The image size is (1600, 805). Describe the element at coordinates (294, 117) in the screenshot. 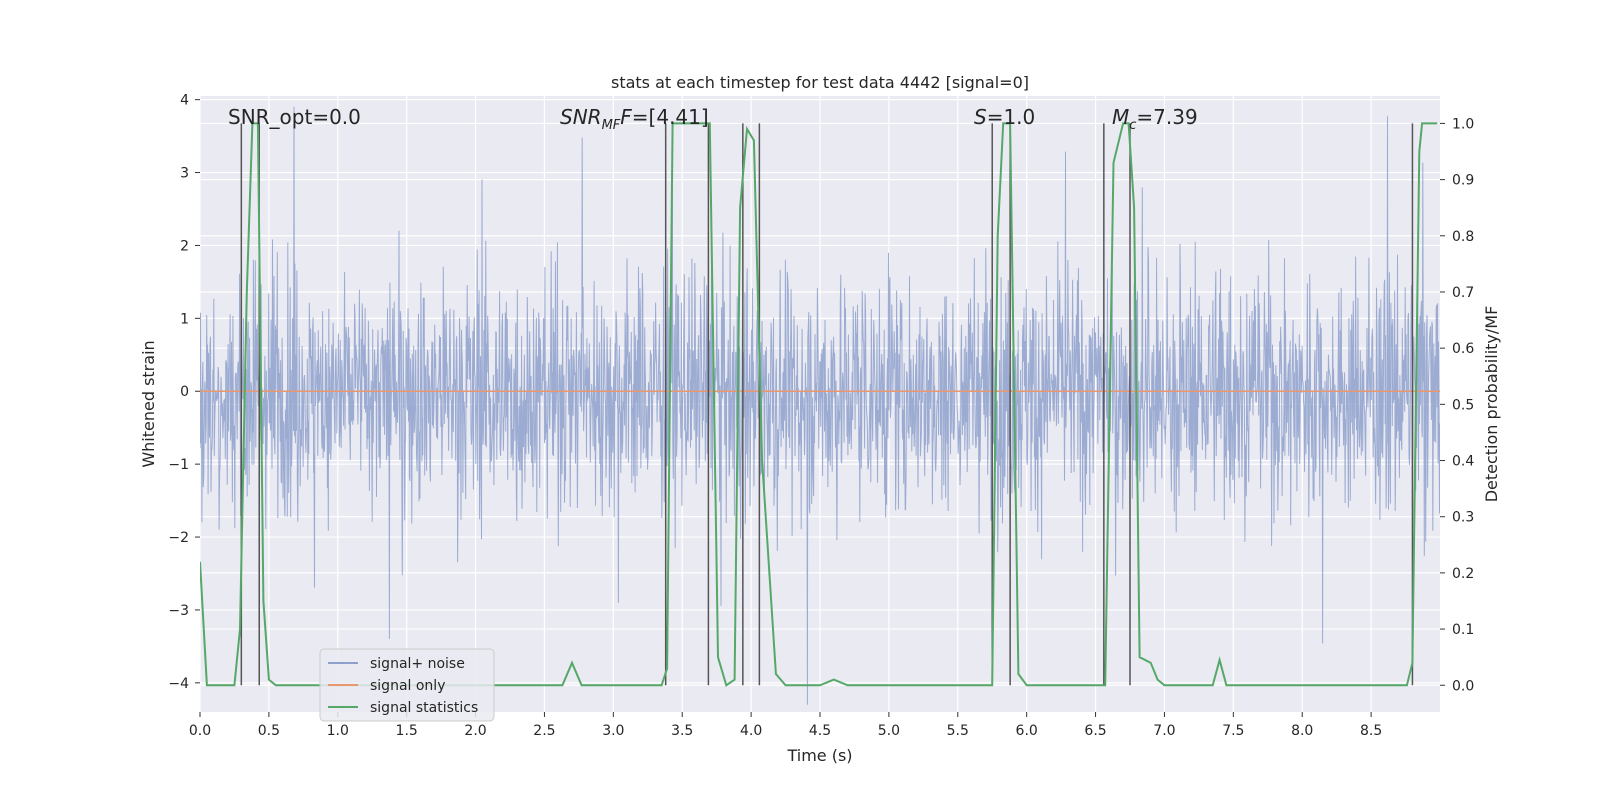

I see `annotation-snr-opt: SNR_opt=0.0` at that location.